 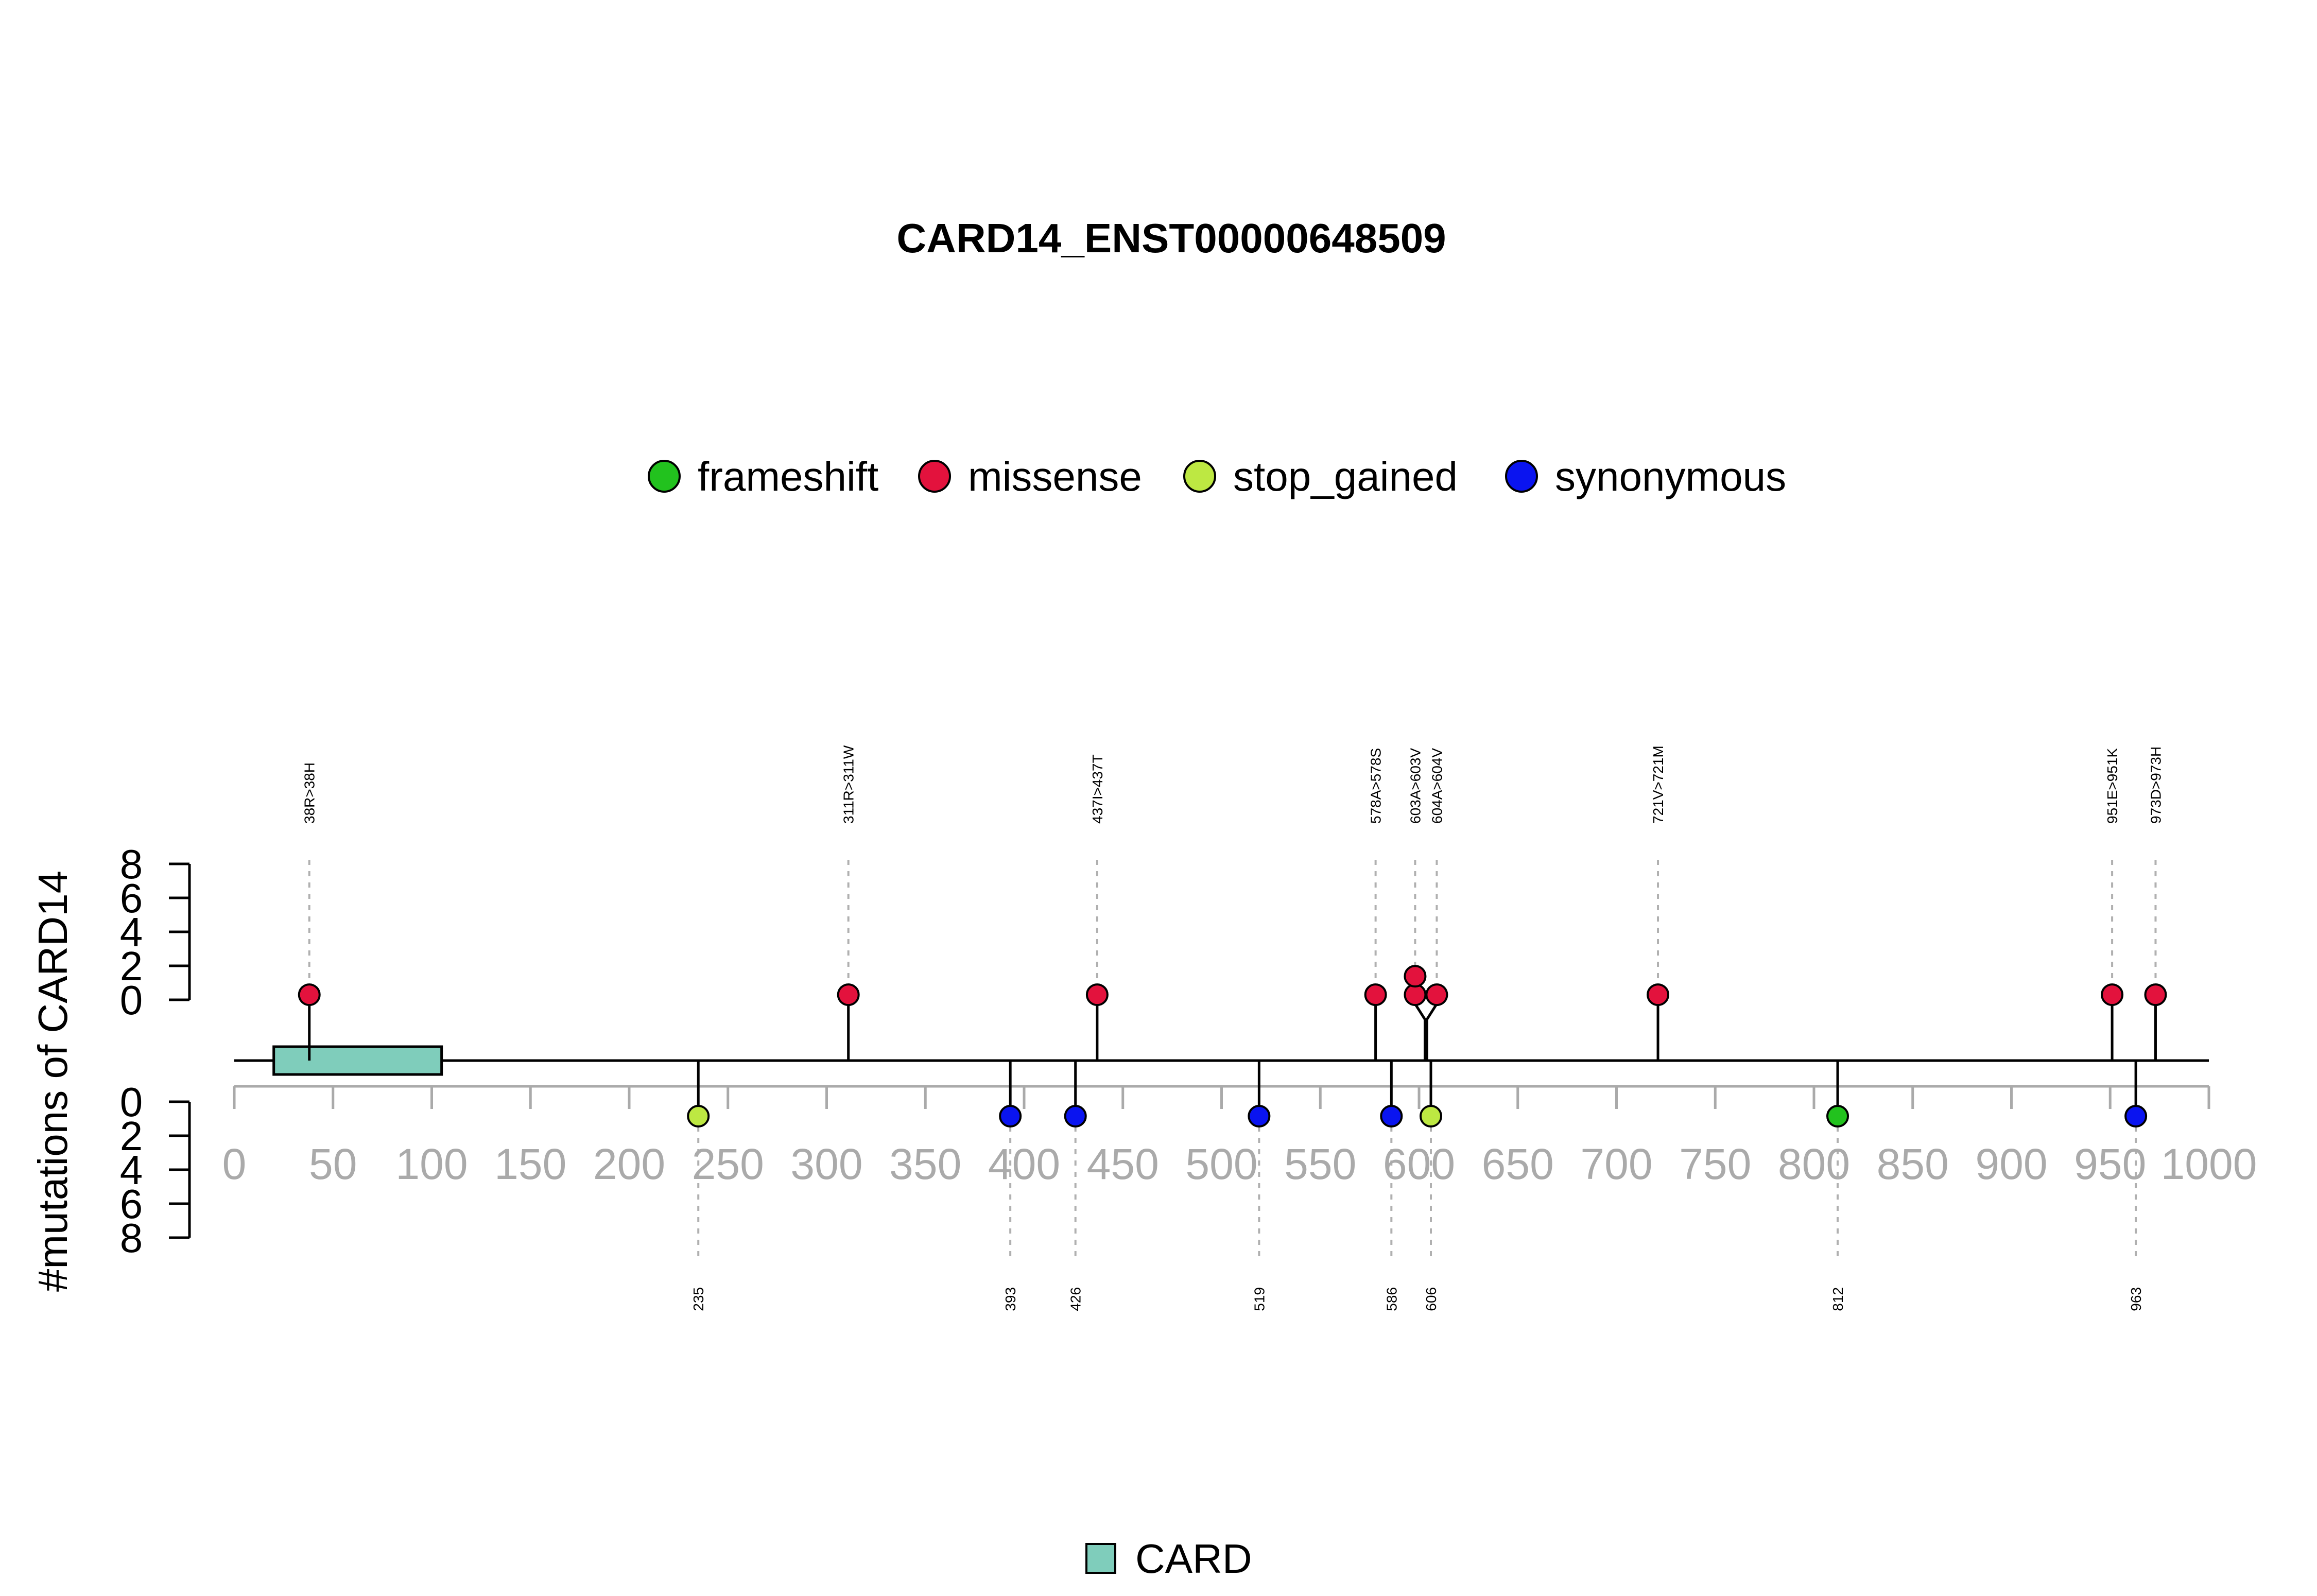 I want to click on mutation-label-top: 721V>721M, so click(x=1658, y=785).